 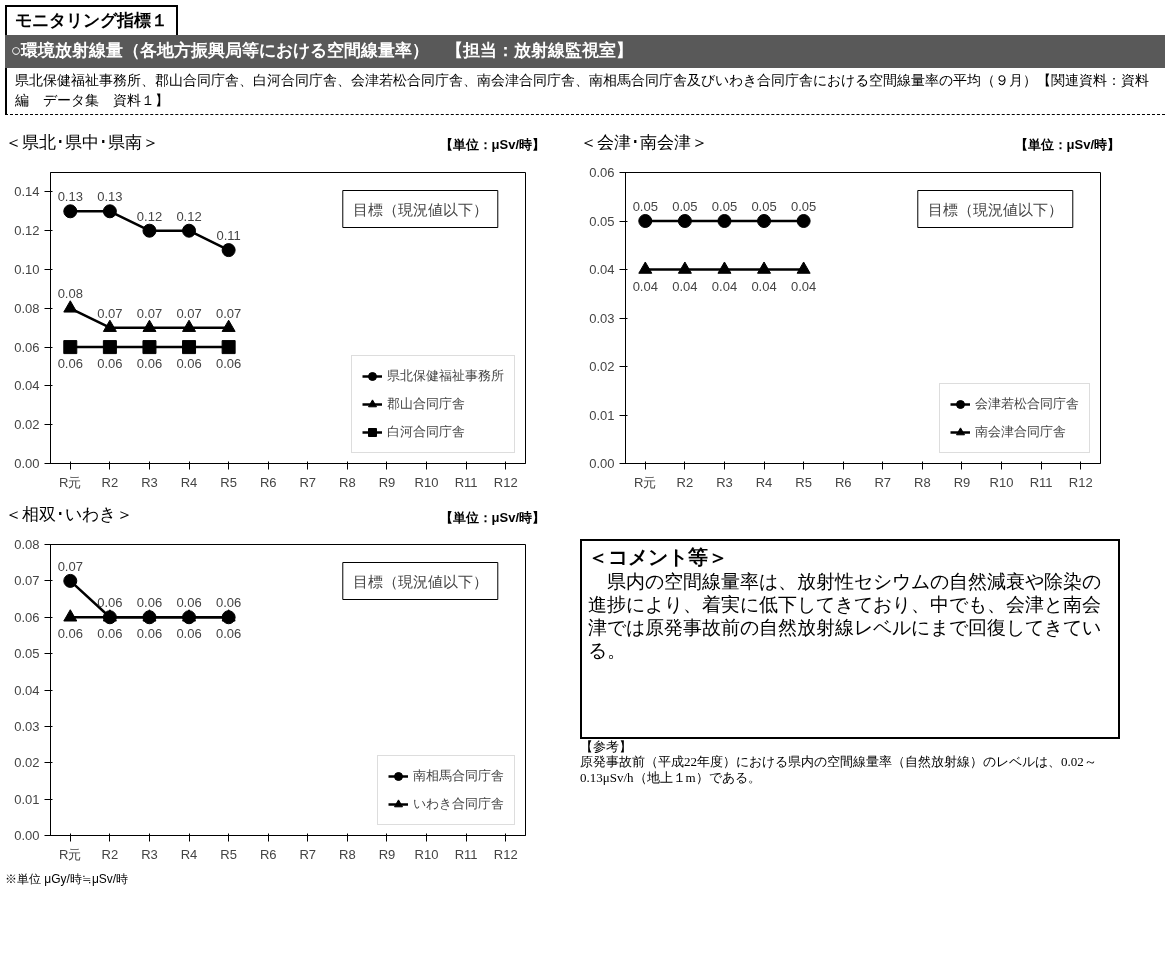 What do you see at coordinates (1020, 431) in the screenshot?
I see `legend-label: 南会津合同庁舎` at bounding box center [1020, 431].